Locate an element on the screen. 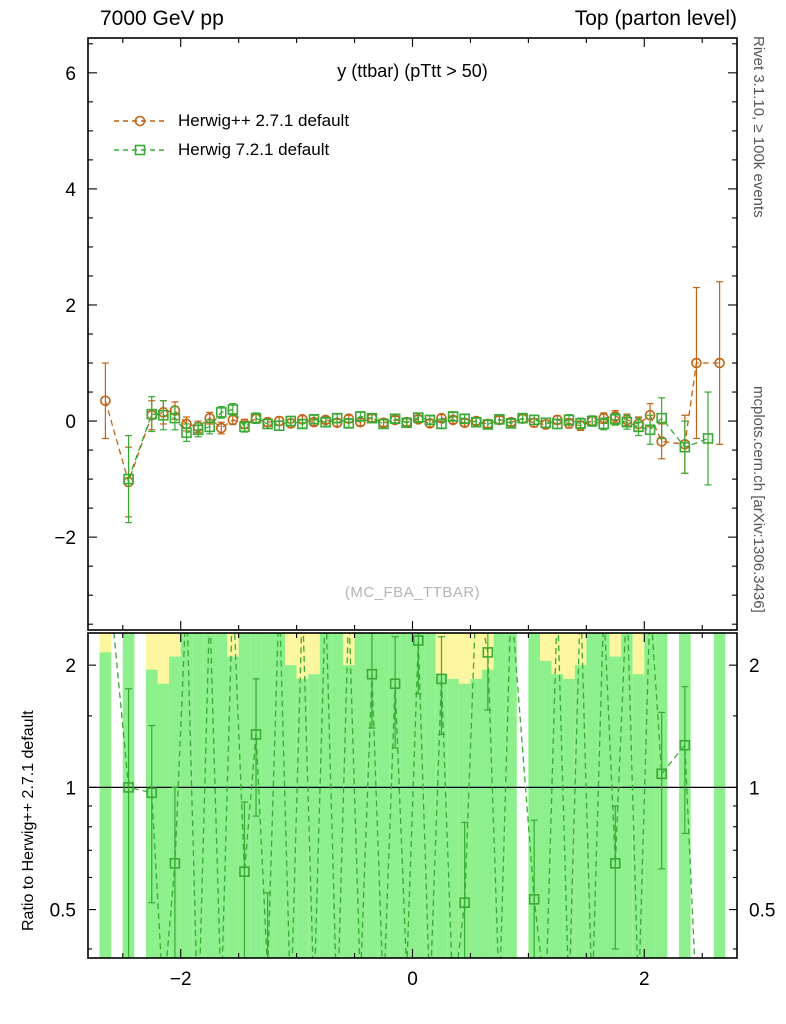  herwigpp-legend-marker-icon is located at coordinates (140, 120).